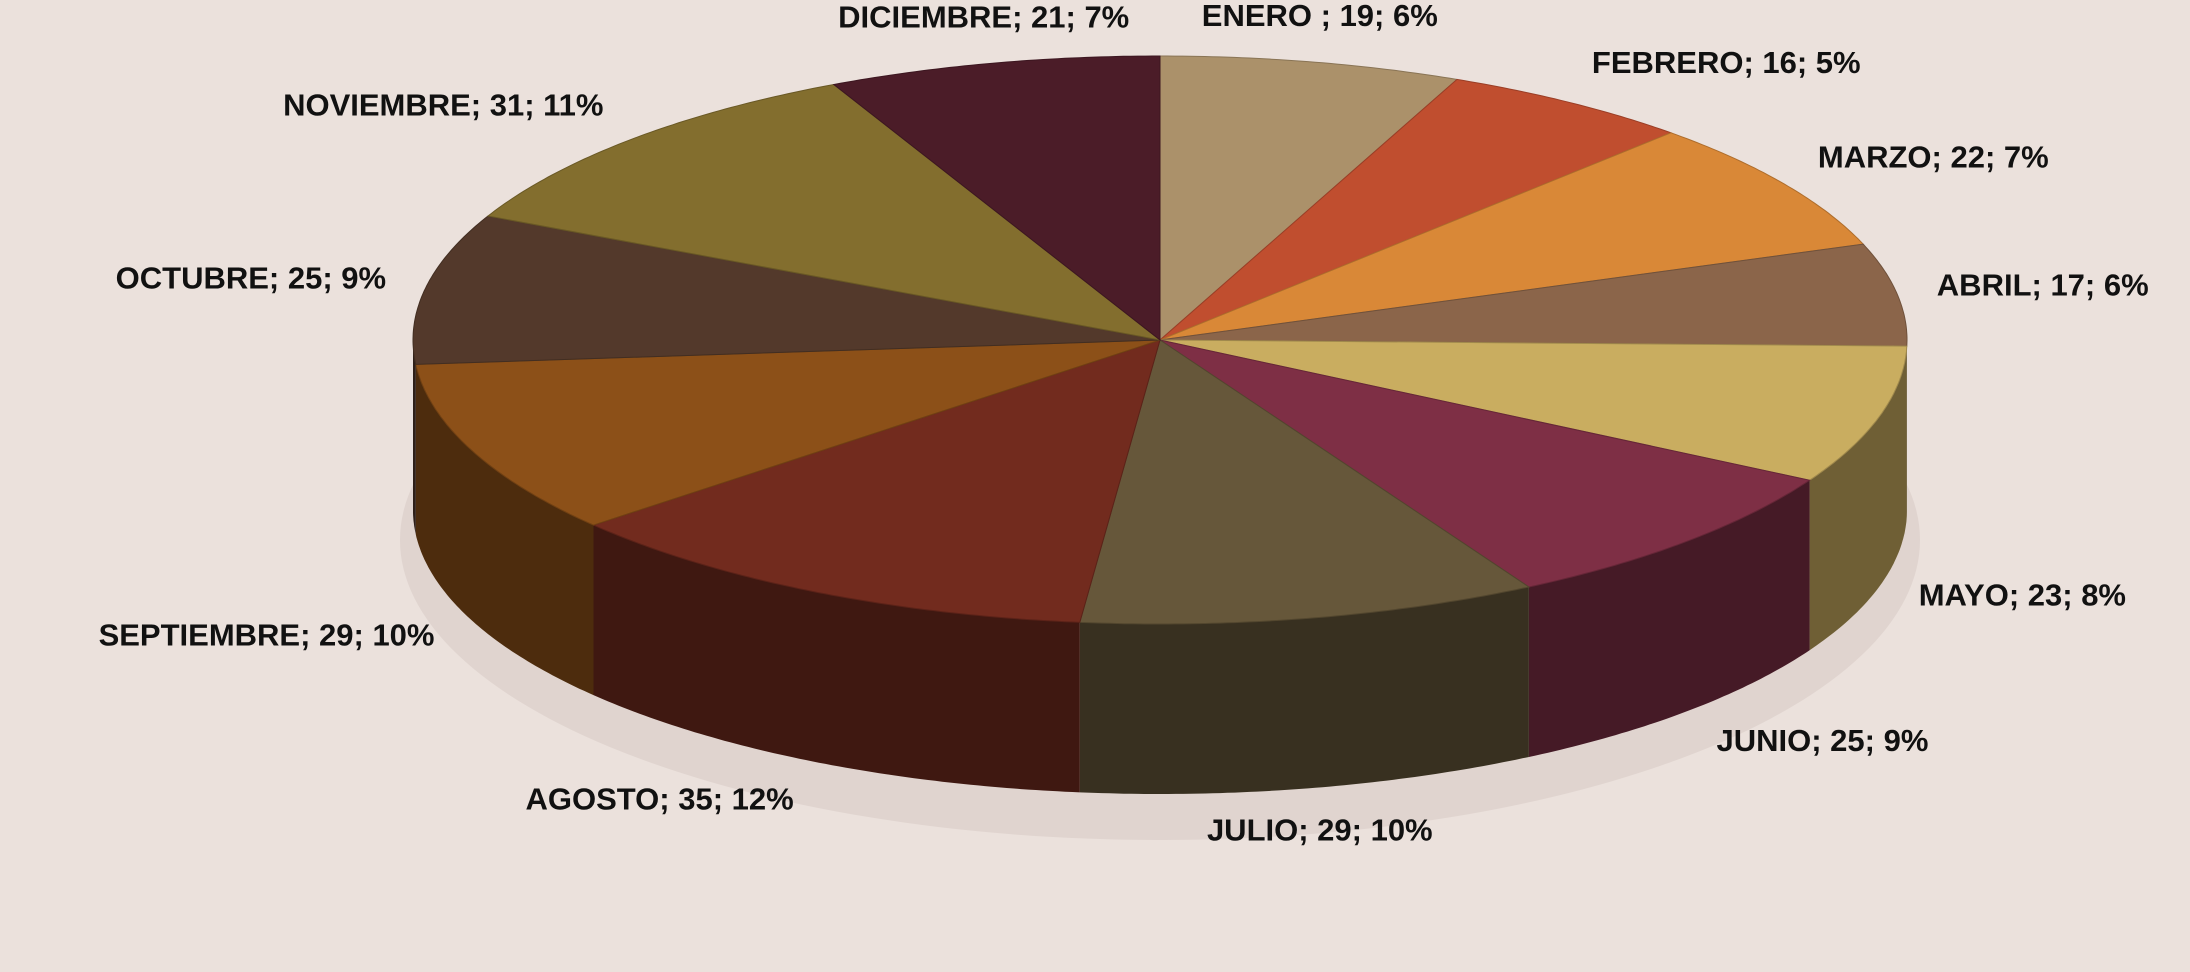  I want to click on data-label: DICIEMBRE; 21; 7%, so click(983, 17).